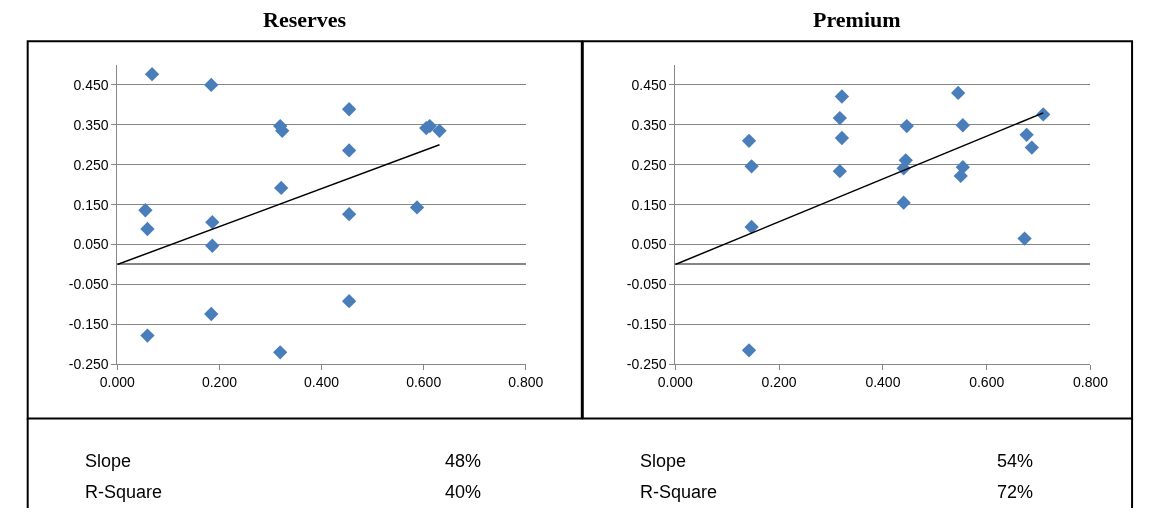 This screenshot has width=1152, height=516. What do you see at coordinates (1015, 461) in the screenshot?
I see `text: 54%` at bounding box center [1015, 461].